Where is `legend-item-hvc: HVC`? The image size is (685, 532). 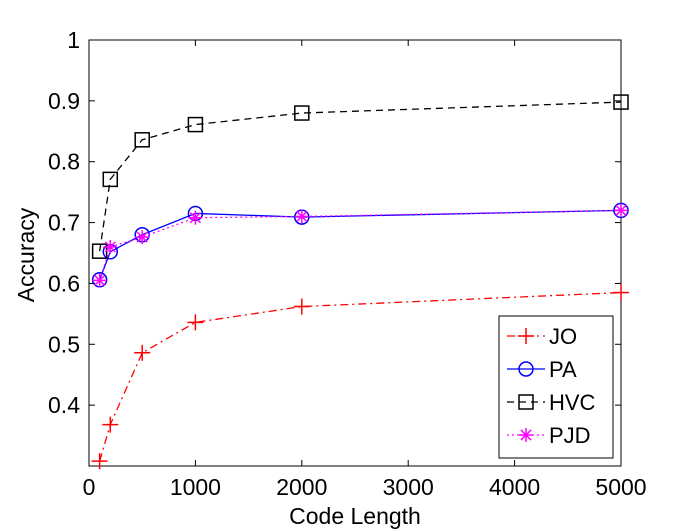 legend-item-hvc: HVC is located at coordinates (551, 402).